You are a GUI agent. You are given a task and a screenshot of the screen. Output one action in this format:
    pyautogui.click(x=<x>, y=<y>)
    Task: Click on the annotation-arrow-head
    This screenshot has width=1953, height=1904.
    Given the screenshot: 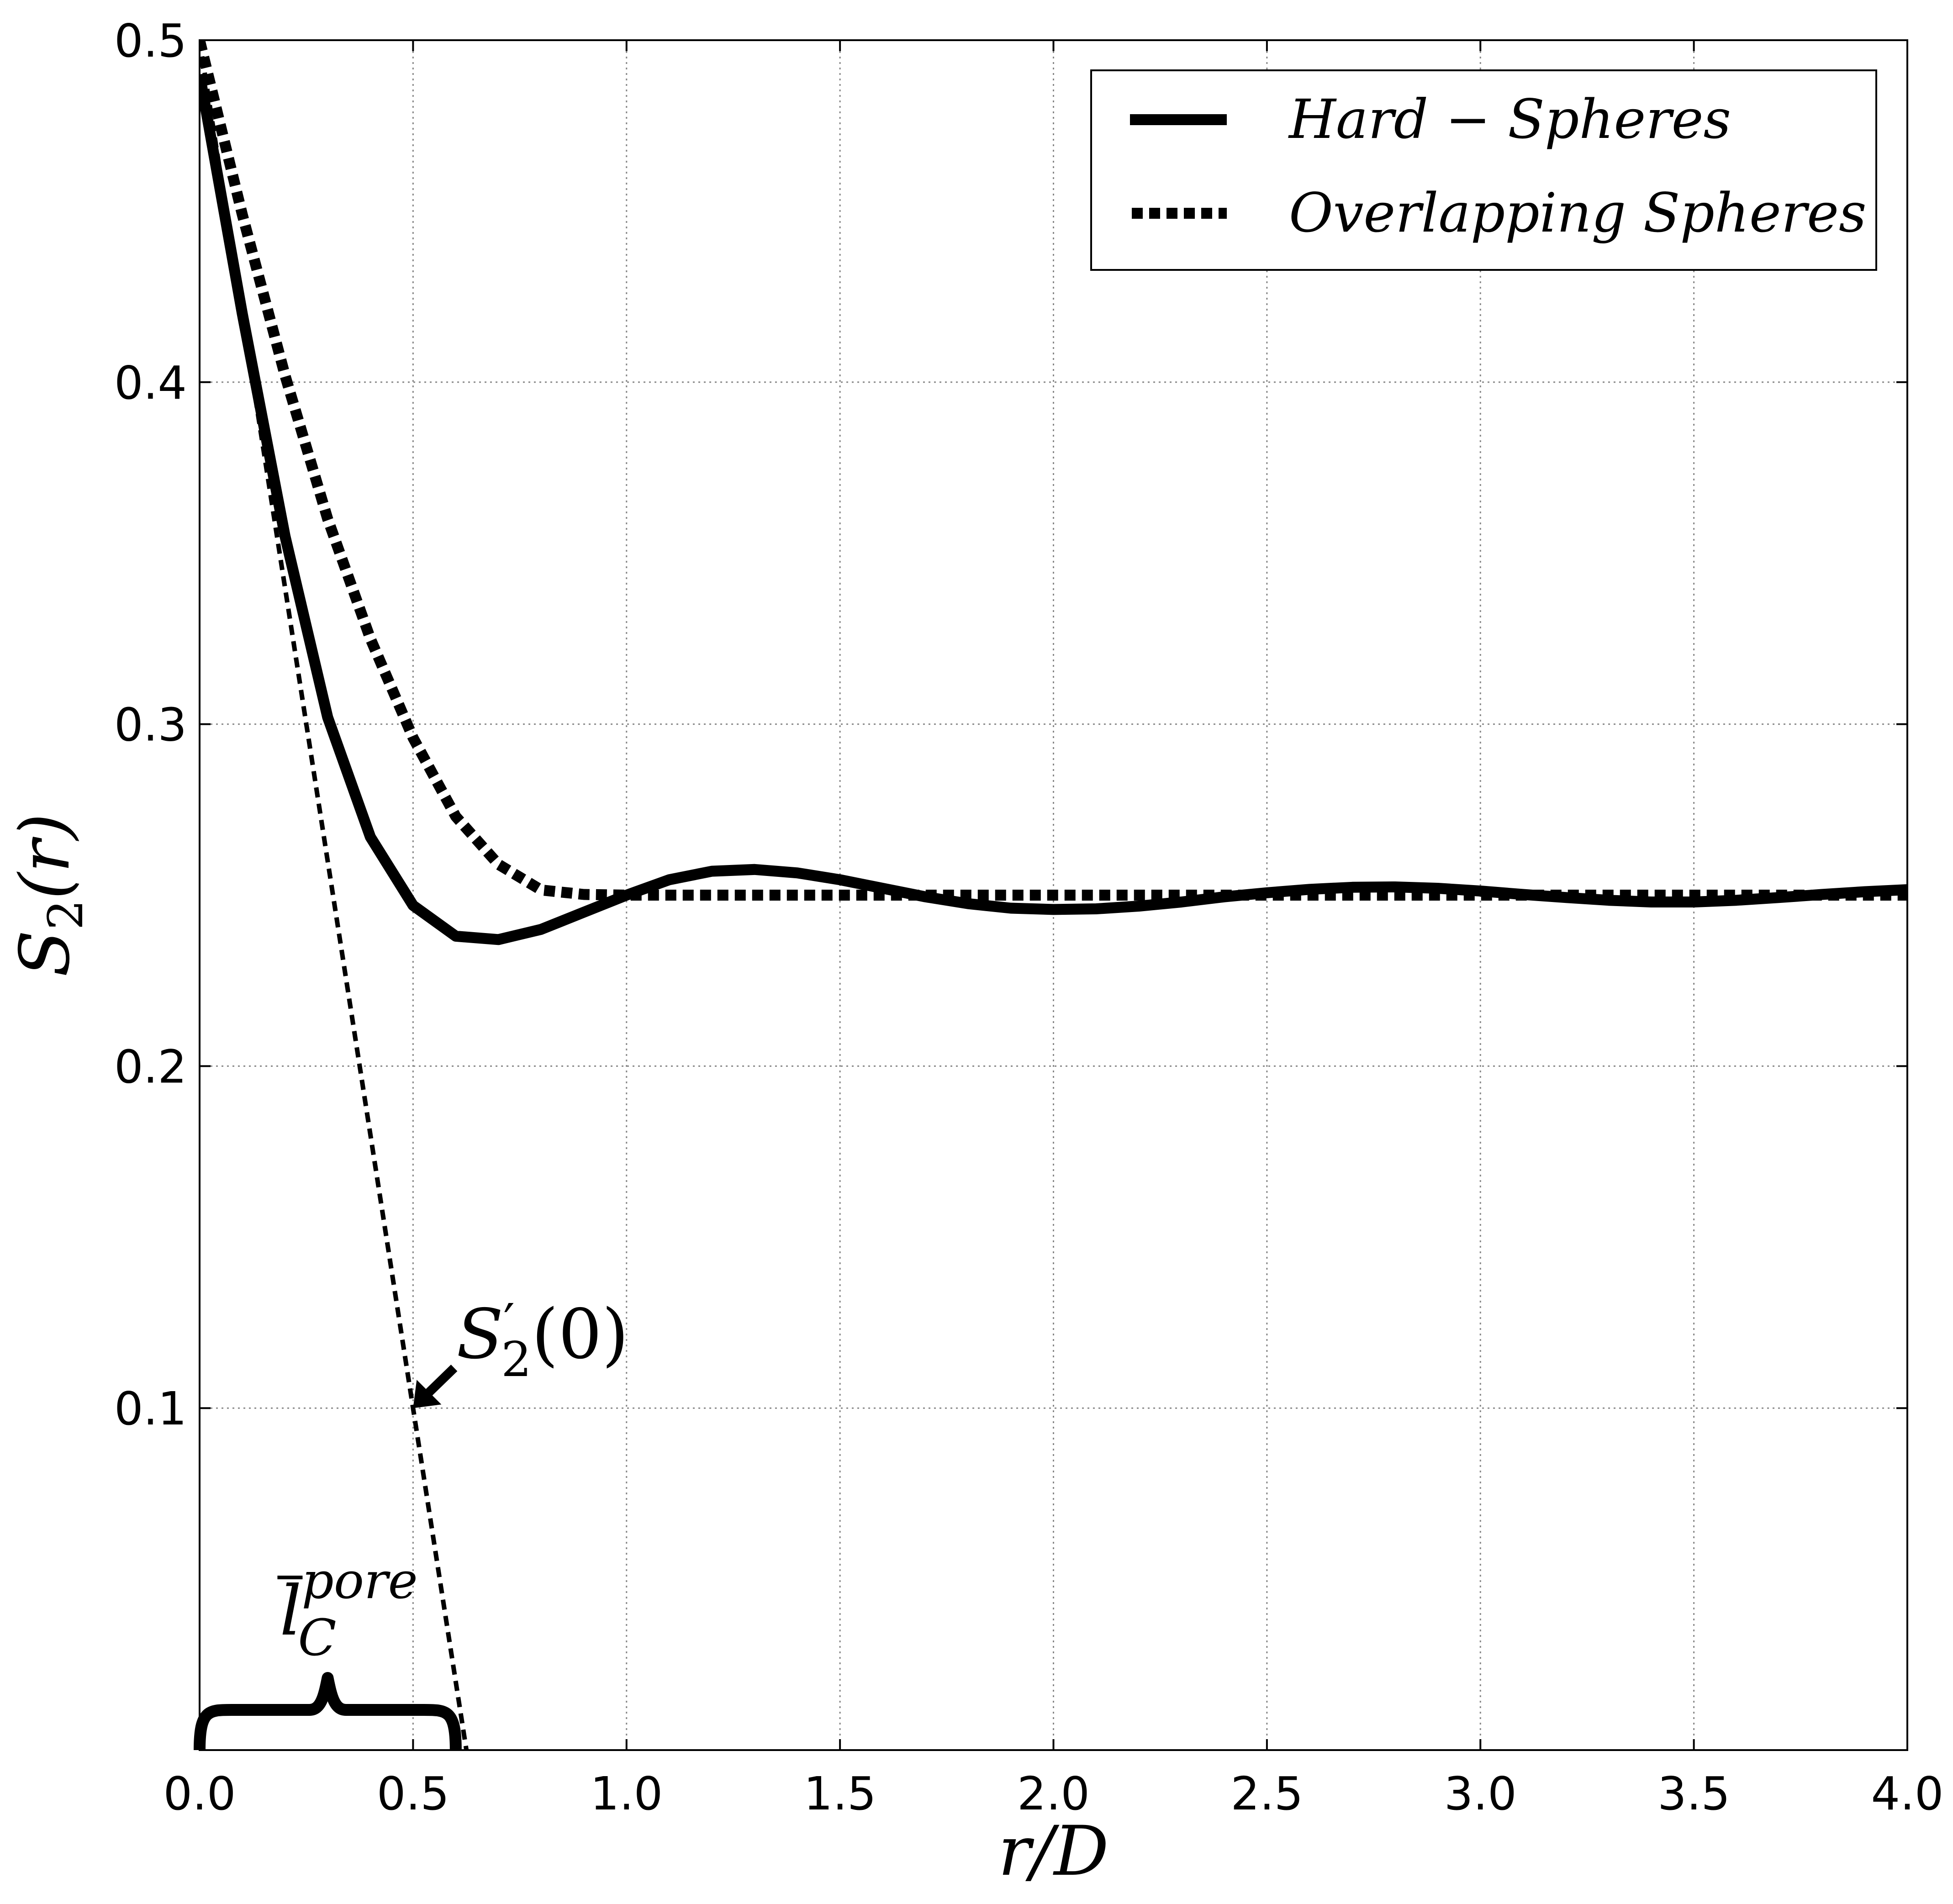 What is the action you would take?
    pyautogui.click(x=427, y=1394)
    